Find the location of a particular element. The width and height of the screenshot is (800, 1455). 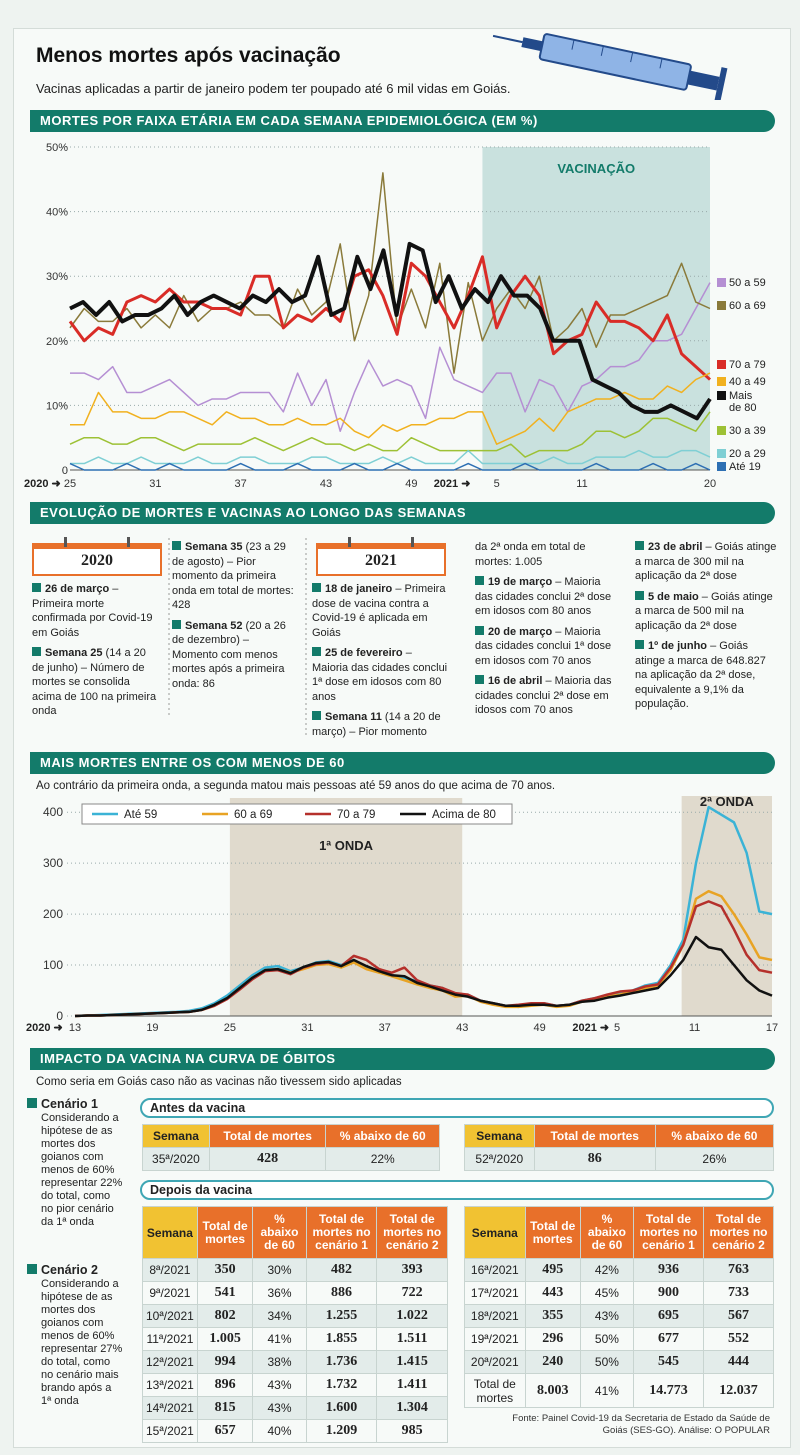

table-cell: 1.005 is located at coordinates (225, 1339).